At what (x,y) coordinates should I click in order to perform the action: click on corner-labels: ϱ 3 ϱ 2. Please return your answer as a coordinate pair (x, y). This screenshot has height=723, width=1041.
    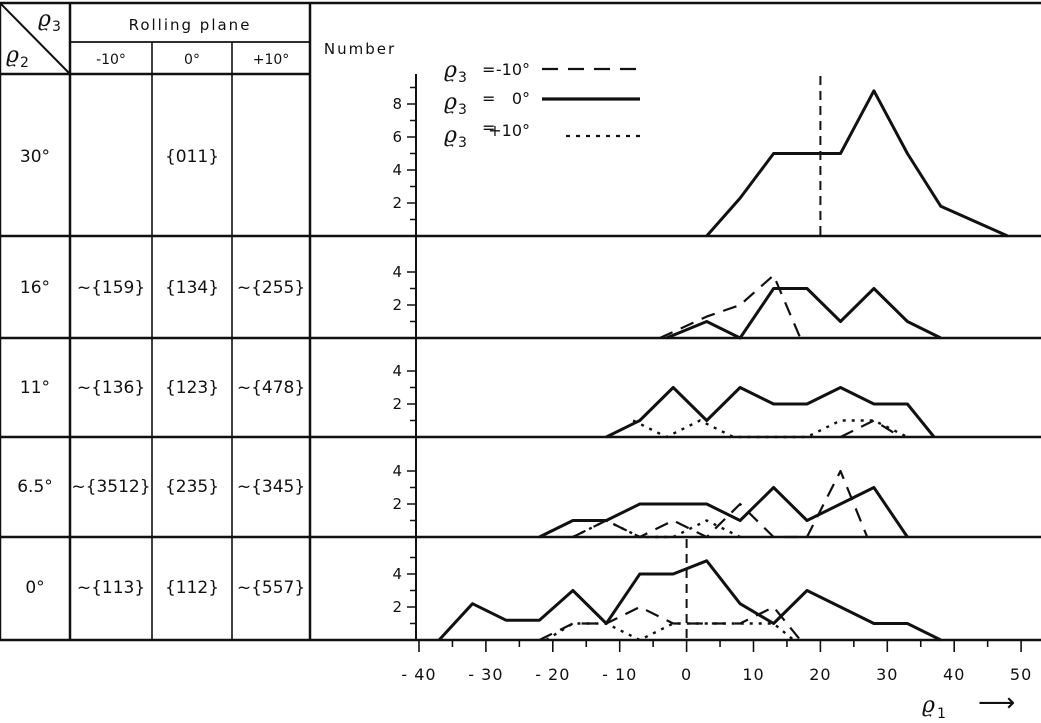
    Looking at the image, I should click on (33, 39).